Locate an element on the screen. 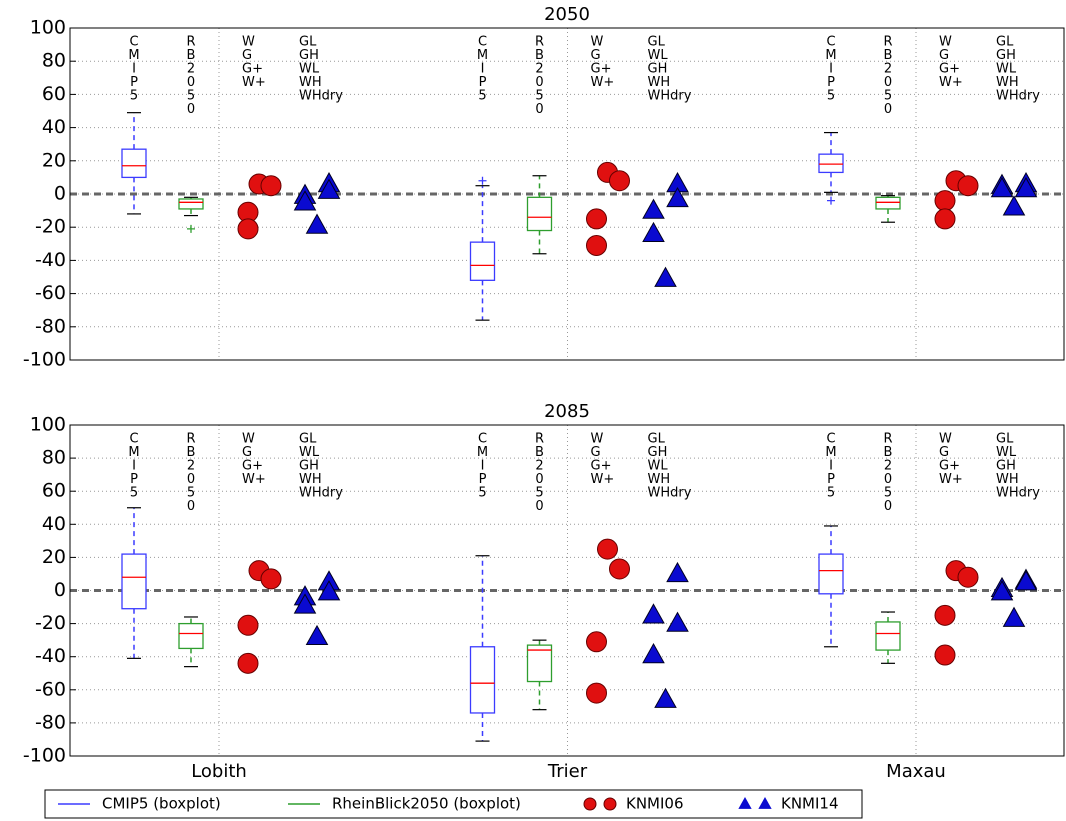 This screenshot has width=1066, height=821. legend-label: CMIP5 (boxplot) is located at coordinates (161, 804).